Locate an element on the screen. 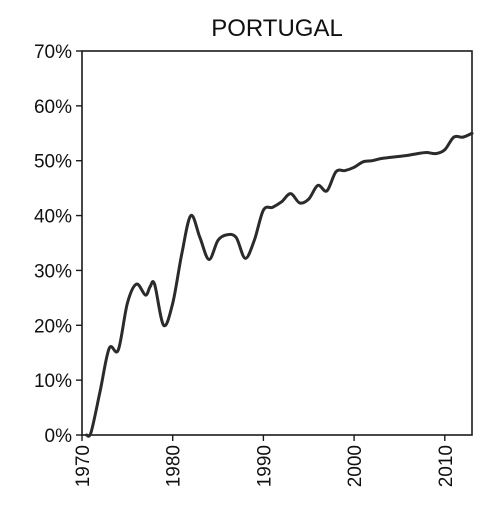 The height and width of the screenshot is (512, 499). x-tick-label: 1970 is located at coordinates (83, 466).